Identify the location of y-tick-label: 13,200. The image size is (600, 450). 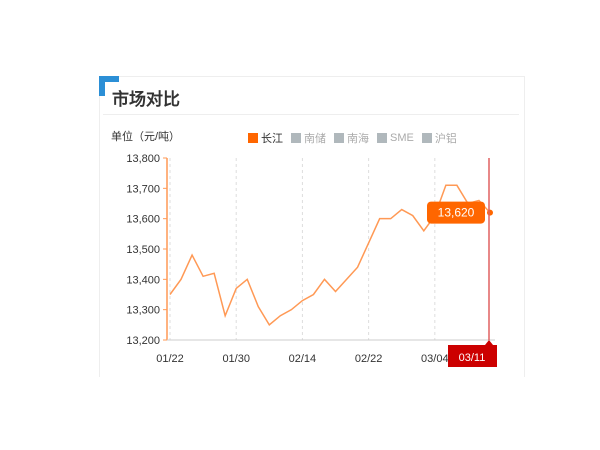
(143, 341).